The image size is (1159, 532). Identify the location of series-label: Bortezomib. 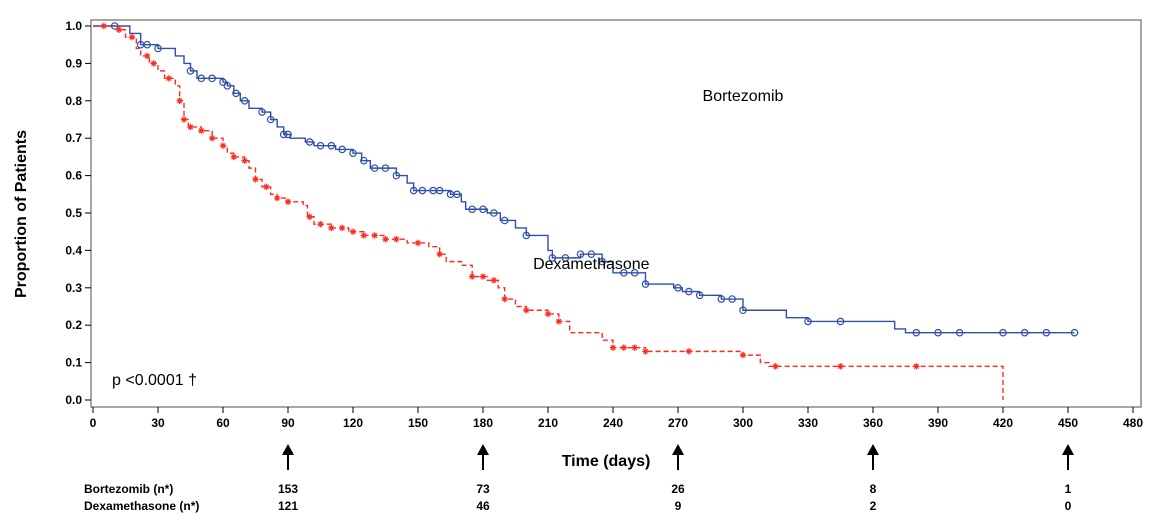
(743, 96).